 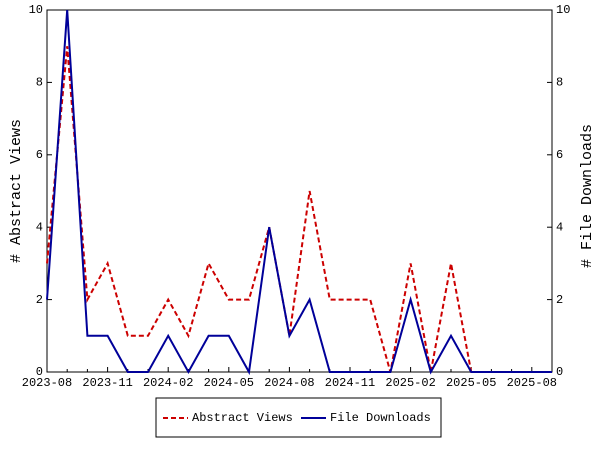 I want to click on y-axis-title: # Abstract Views, so click(x=16, y=191).